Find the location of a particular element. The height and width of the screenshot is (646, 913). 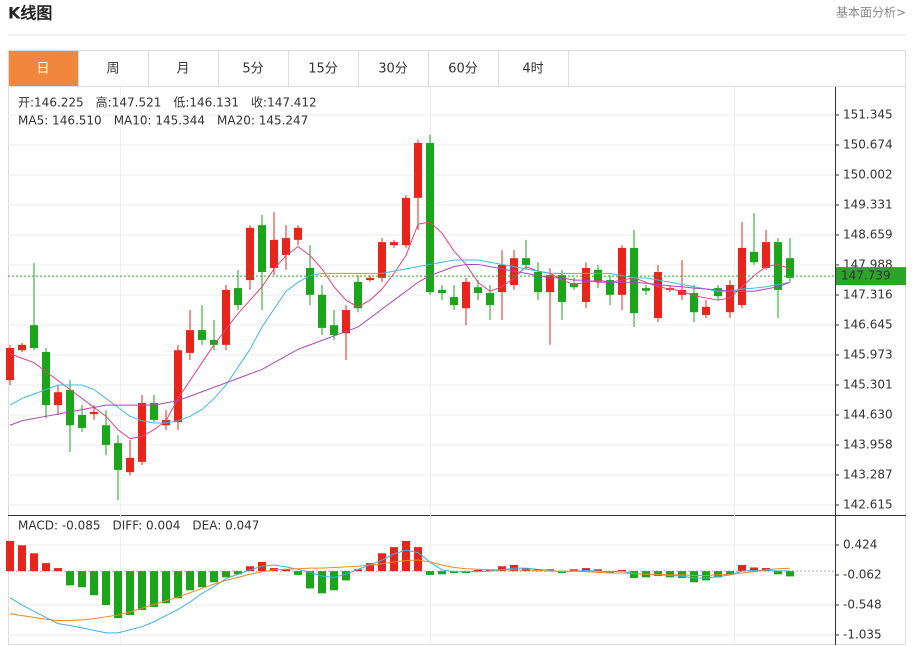

y-tick-label: 151.345 is located at coordinates (868, 115).